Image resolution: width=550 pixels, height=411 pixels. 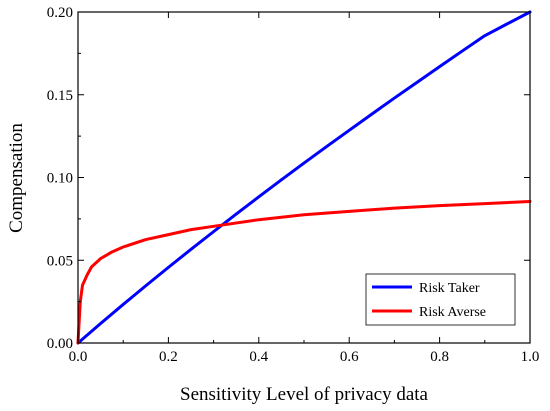 I want to click on y-tick-label: 0.05, so click(x=60, y=261).